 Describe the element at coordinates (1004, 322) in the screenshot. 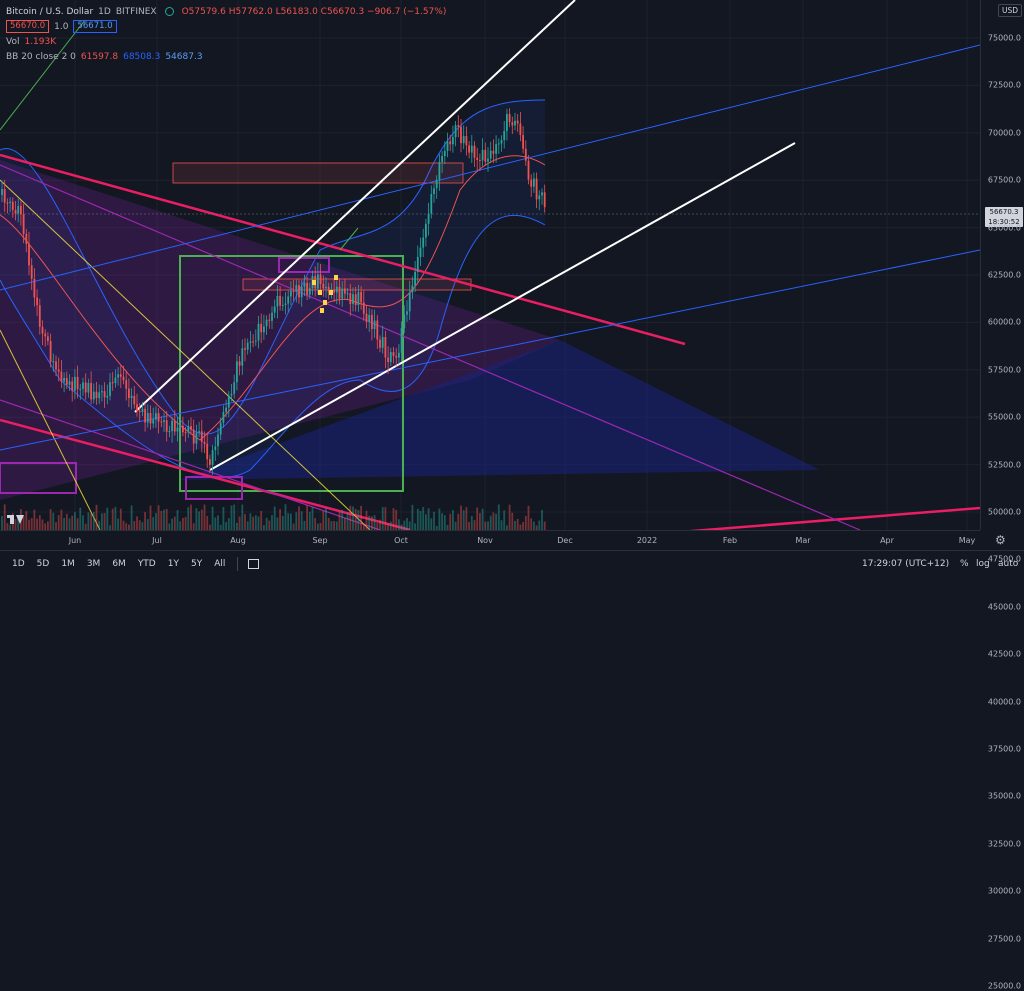

I see `price-tick: 60000.0` at that location.